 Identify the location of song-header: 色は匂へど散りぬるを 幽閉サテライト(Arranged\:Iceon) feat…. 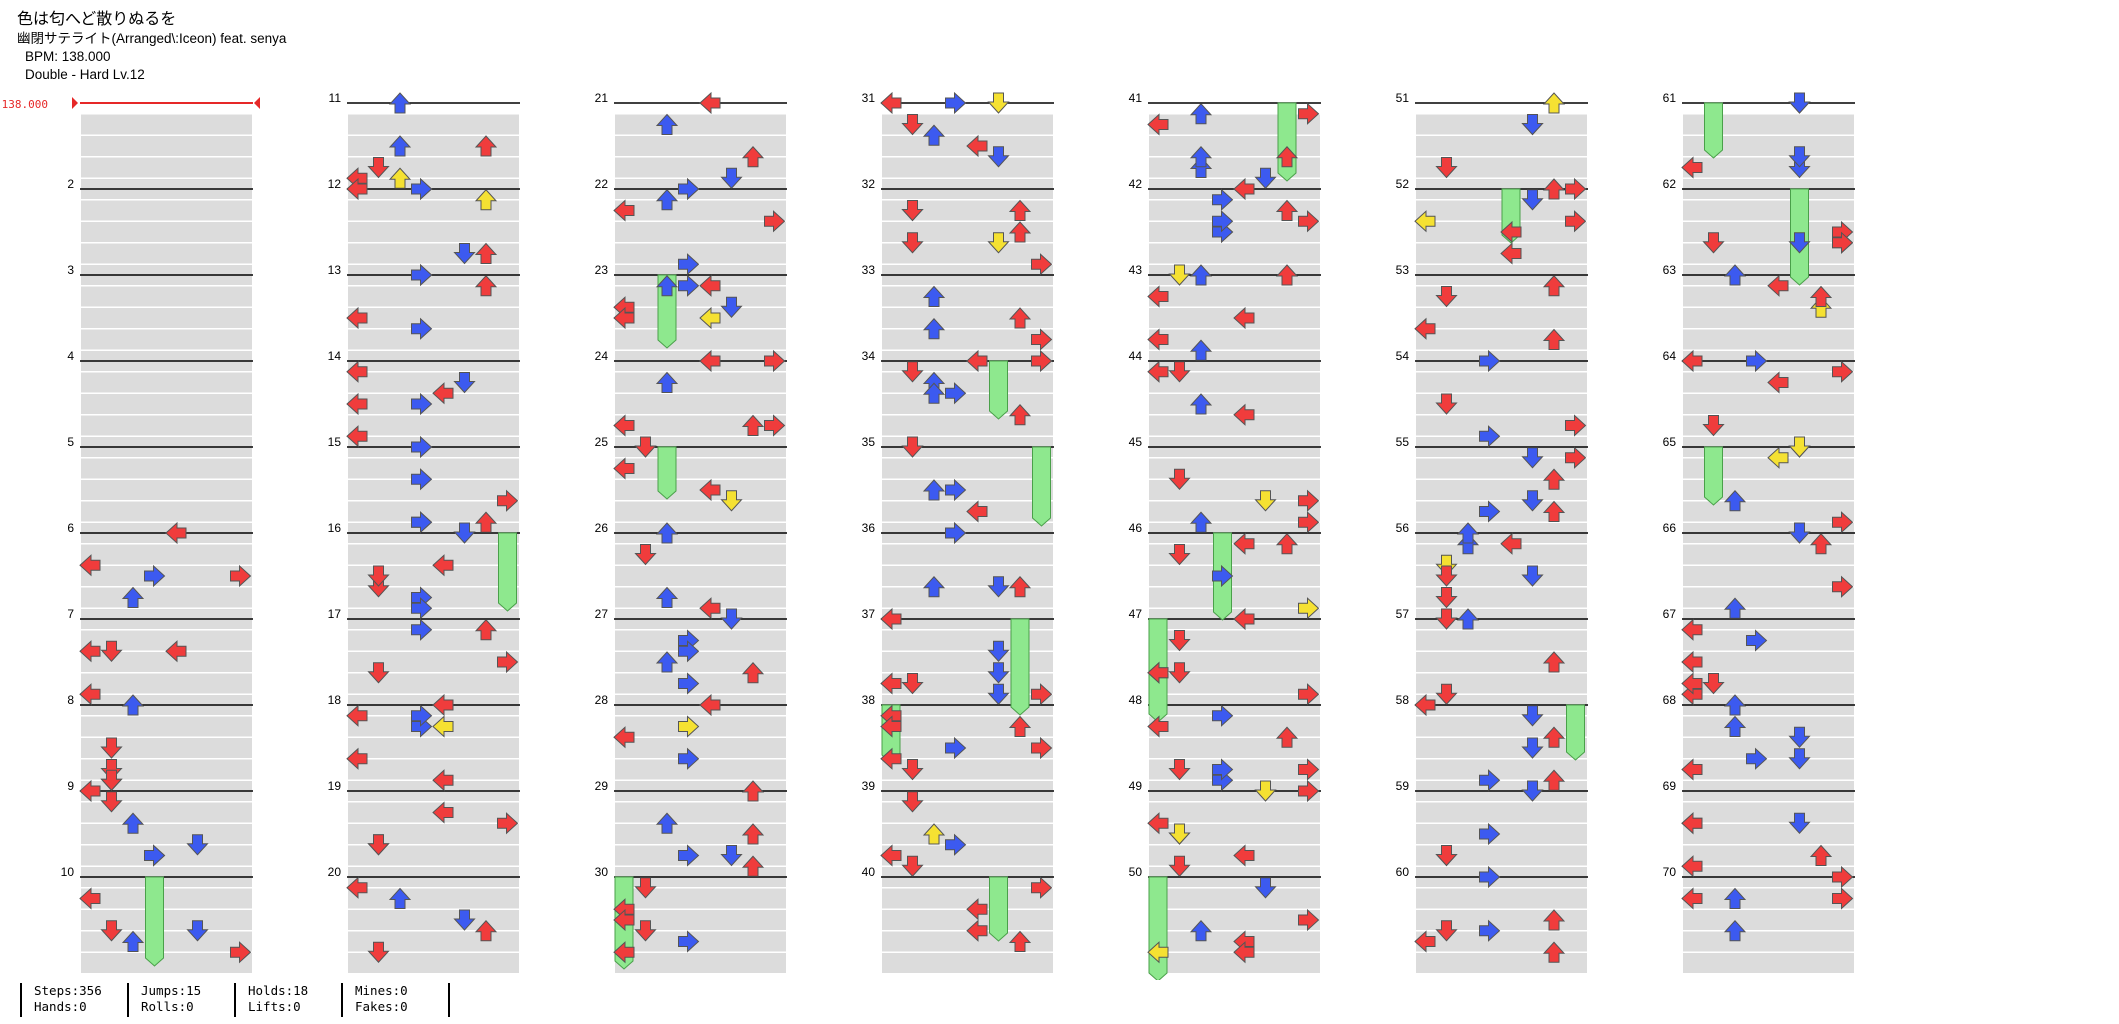
(151, 47).